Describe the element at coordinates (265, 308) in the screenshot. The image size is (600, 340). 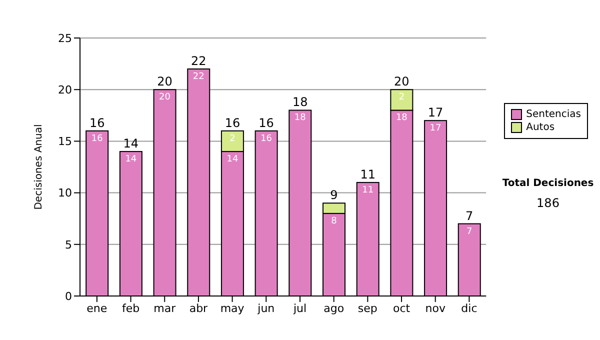
I see `x-tick-label: jun` at that location.